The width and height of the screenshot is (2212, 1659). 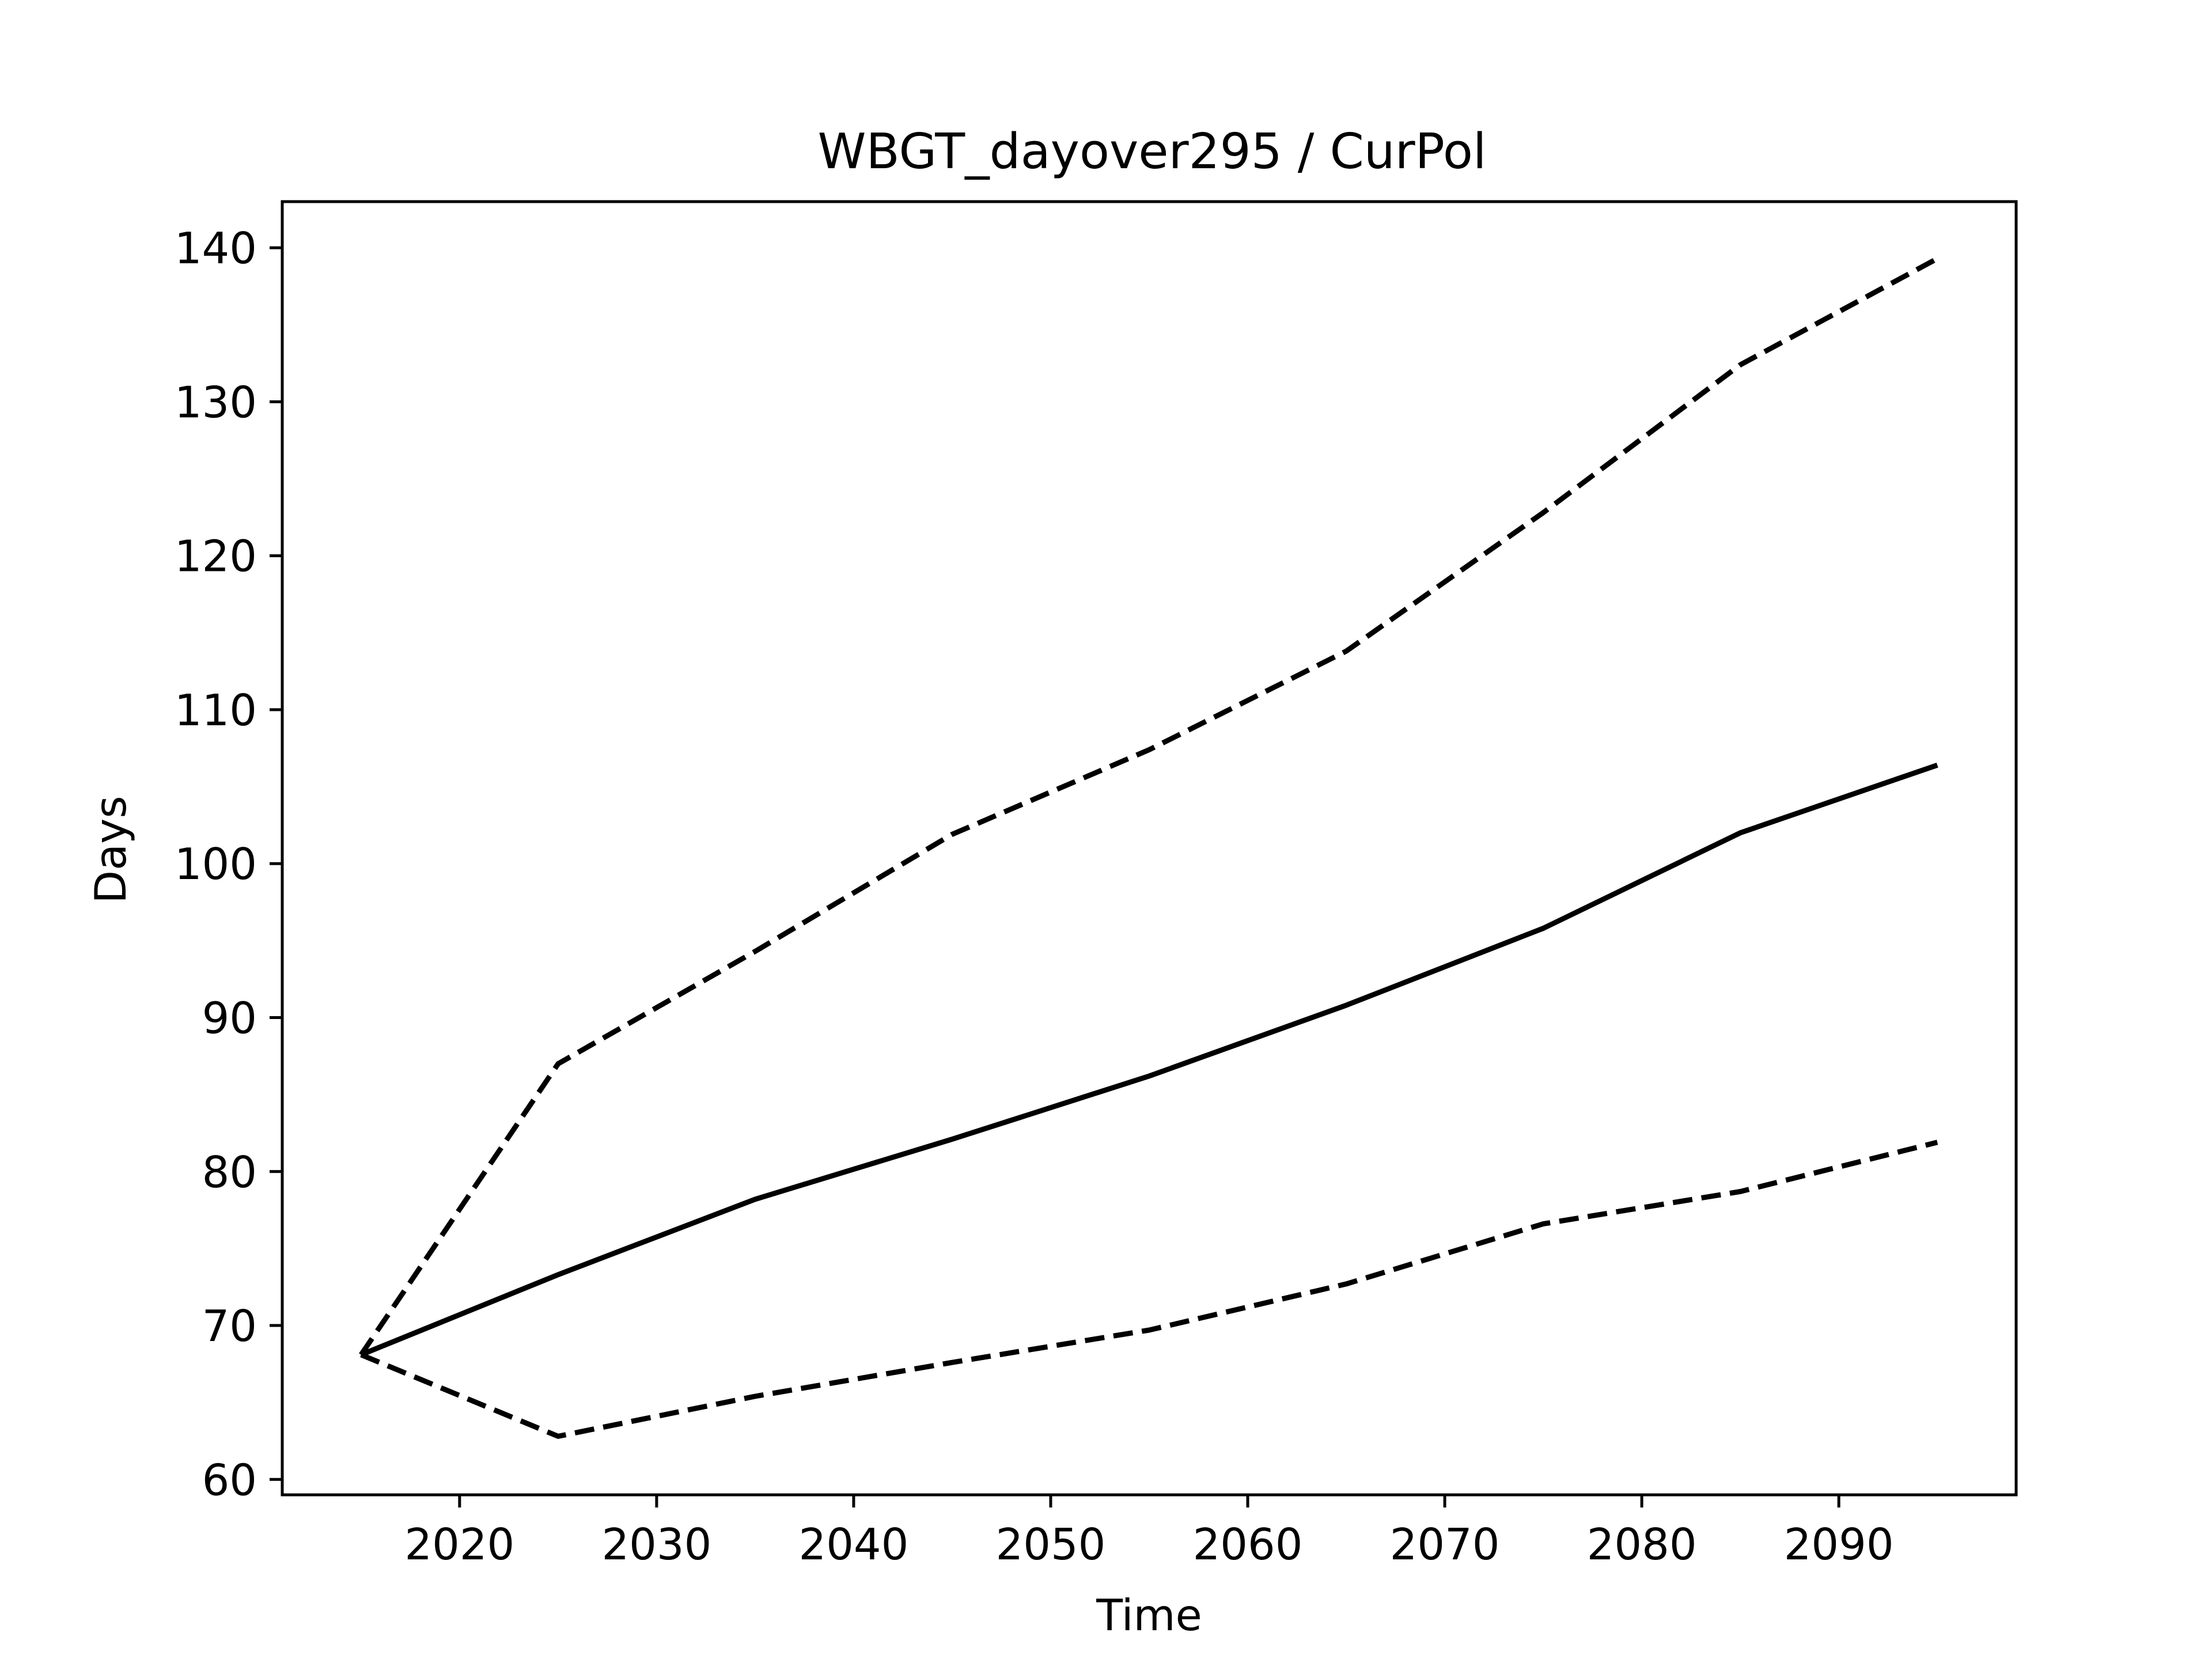 What do you see at coordinates (229, 1018) in the screenshot?
I see `y-tick-label: 90` at bounding box center [229, 1018].